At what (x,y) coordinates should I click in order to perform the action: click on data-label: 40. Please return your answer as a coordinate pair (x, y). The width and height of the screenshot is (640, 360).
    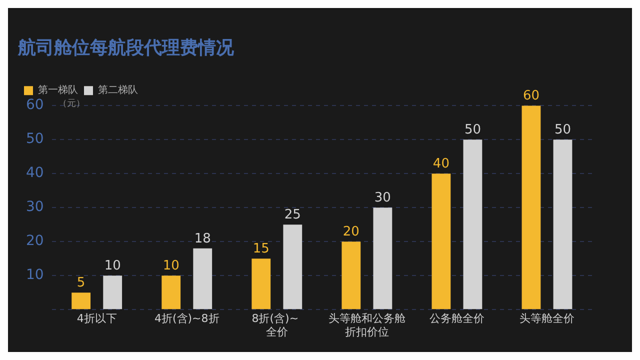
    Looking at the image, I should click on (441, 164).